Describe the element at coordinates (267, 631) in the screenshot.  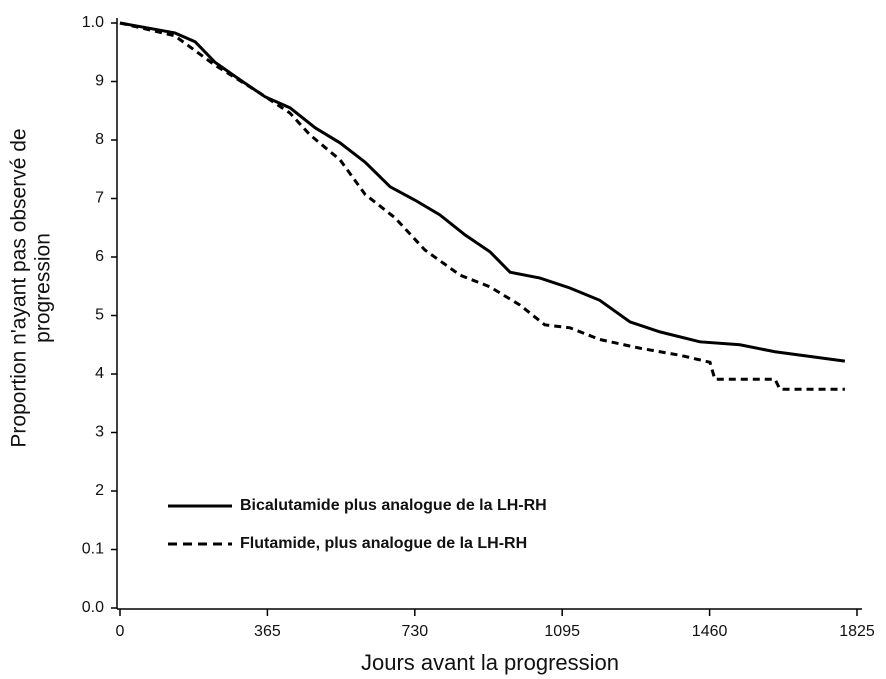
I see `x-tick-label: 365` at that location.